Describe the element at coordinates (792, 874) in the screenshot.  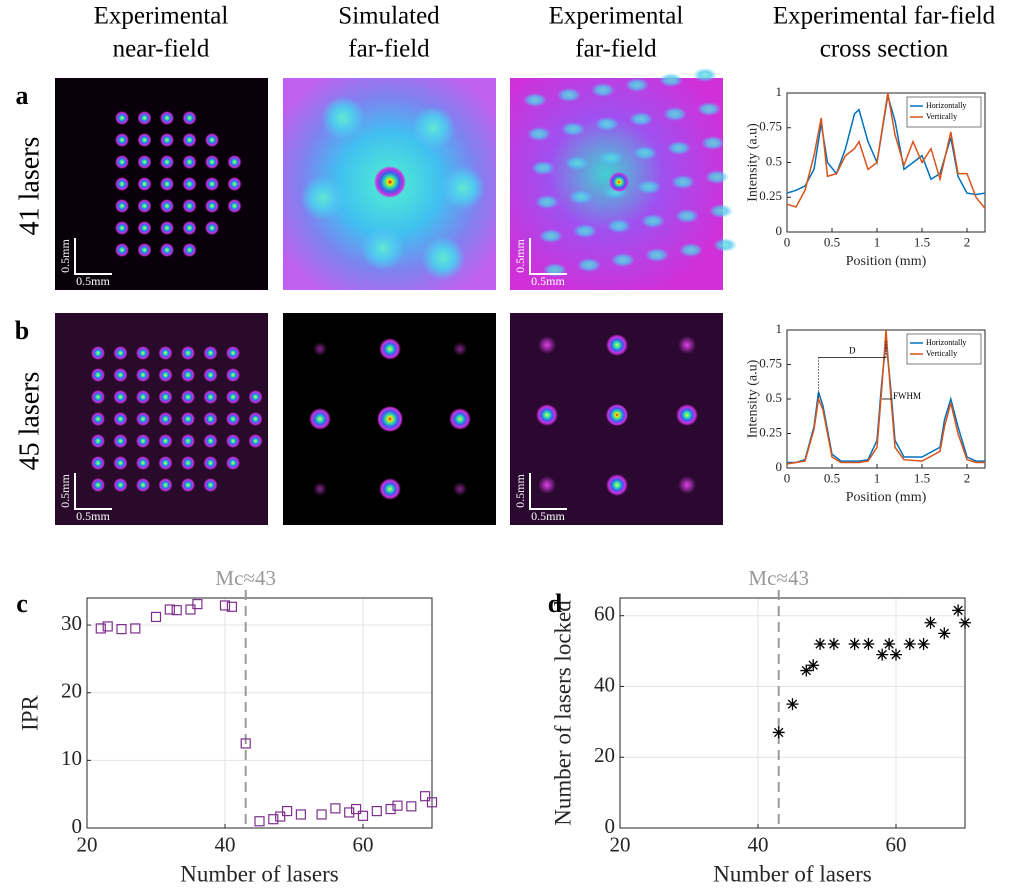
I see `x-axis-label: Number of lasers` at that location.